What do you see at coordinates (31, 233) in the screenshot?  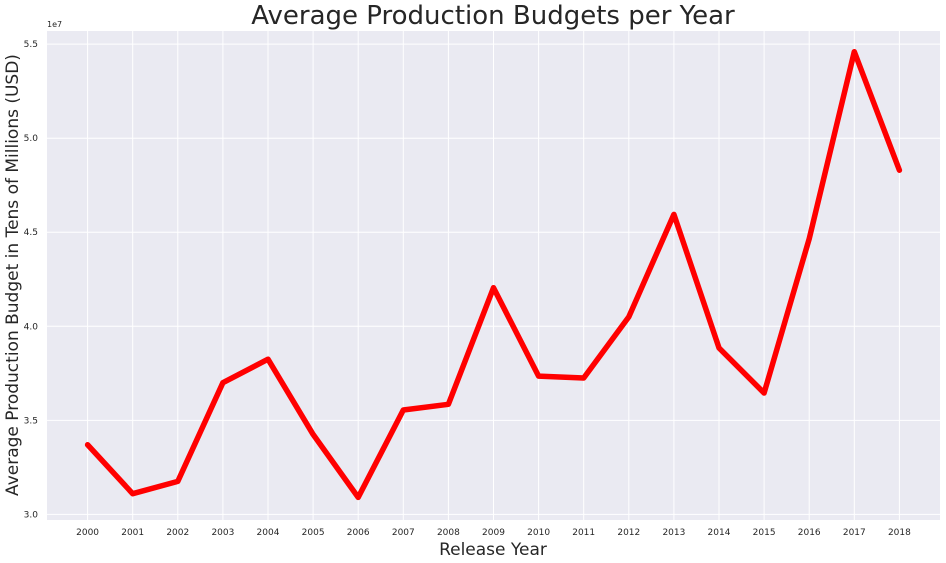 I see `y-tick-label: 4.5` at bounding box center [31, 233].